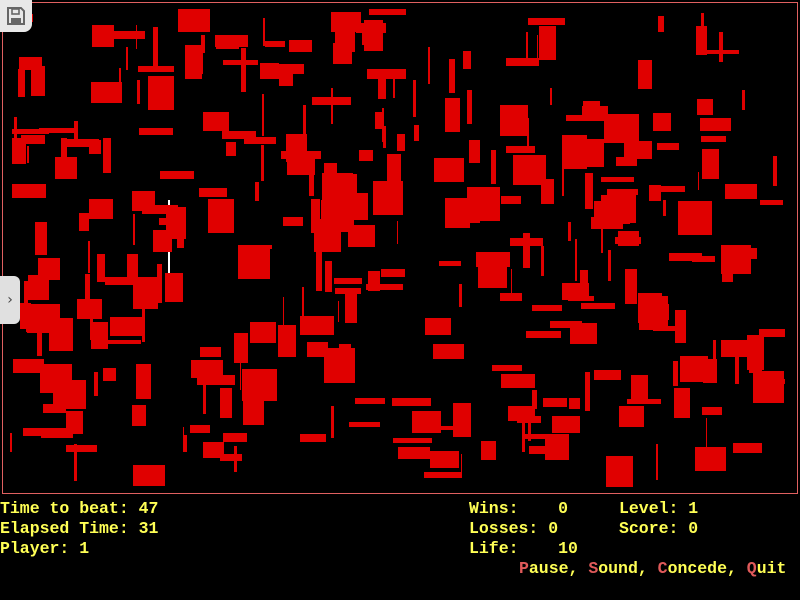  I want to click on menu-item-concede: Concede, so click(692, 568).